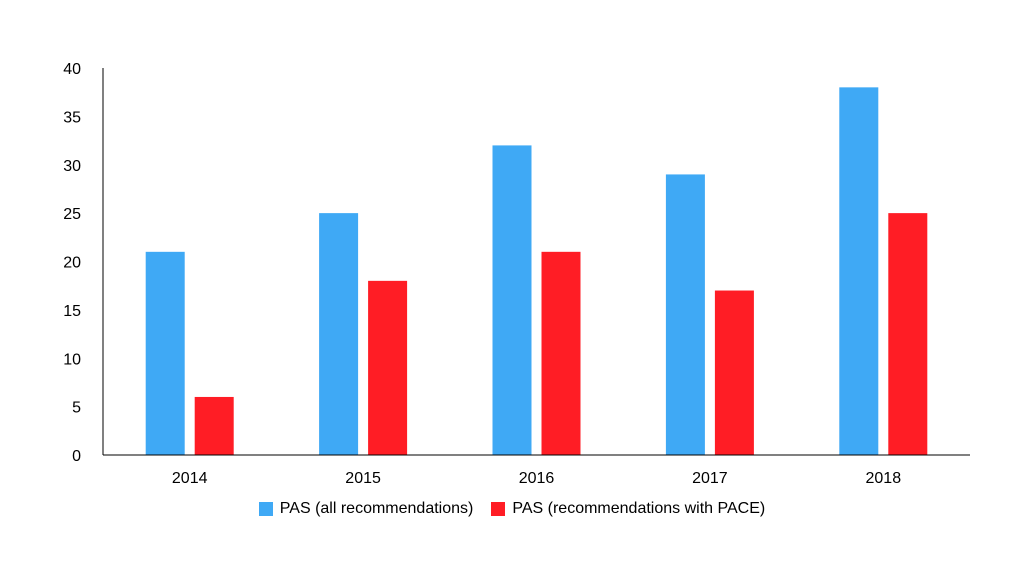 This screenshot has width=1024, height=576. What do you see at coordinates (72, 359) in the screenshot?
I see `y-tick-label: 10` at bounding box center [72, 359].